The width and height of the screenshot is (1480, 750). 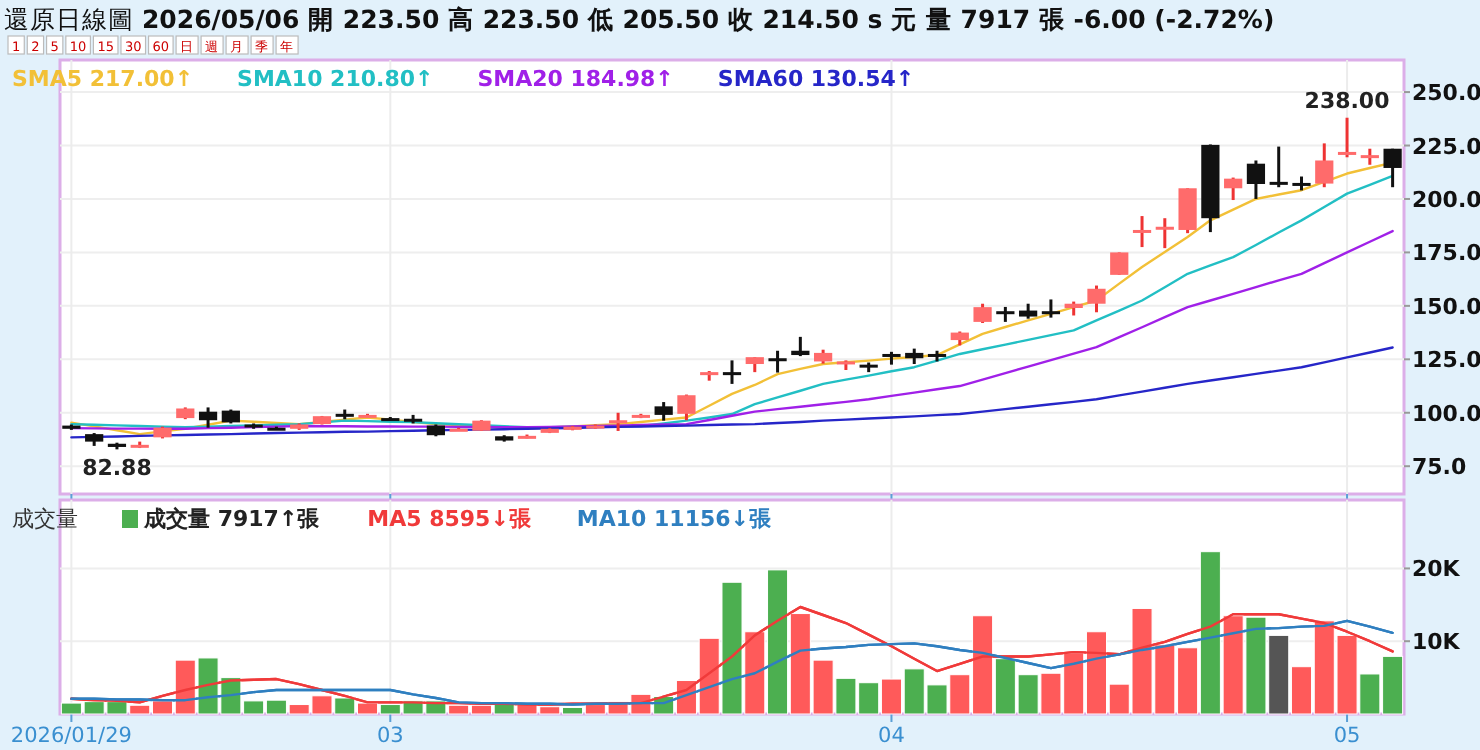 What do you see at coordinates (232, 519) in the screenshot?
I see `legend-label: 成交量 7917↑張` at bounding box center [232, 519].